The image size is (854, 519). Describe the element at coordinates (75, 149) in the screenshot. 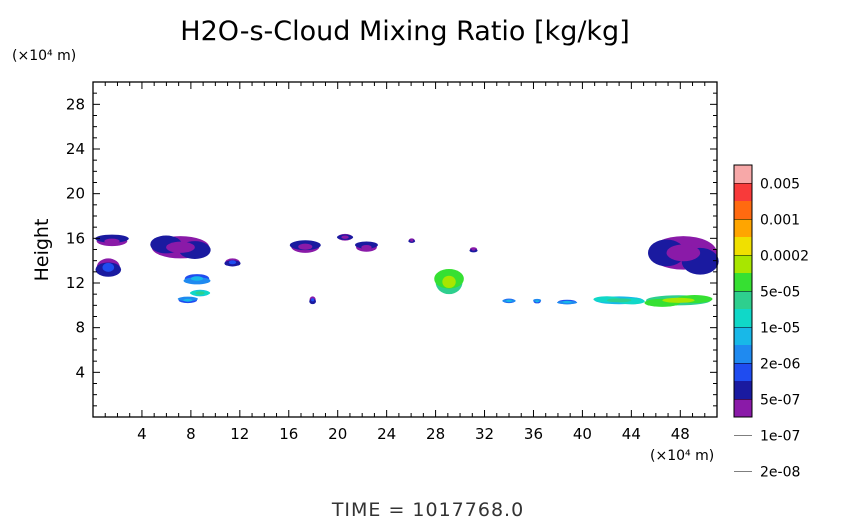

I see `y-tick-label: 24` at that location.